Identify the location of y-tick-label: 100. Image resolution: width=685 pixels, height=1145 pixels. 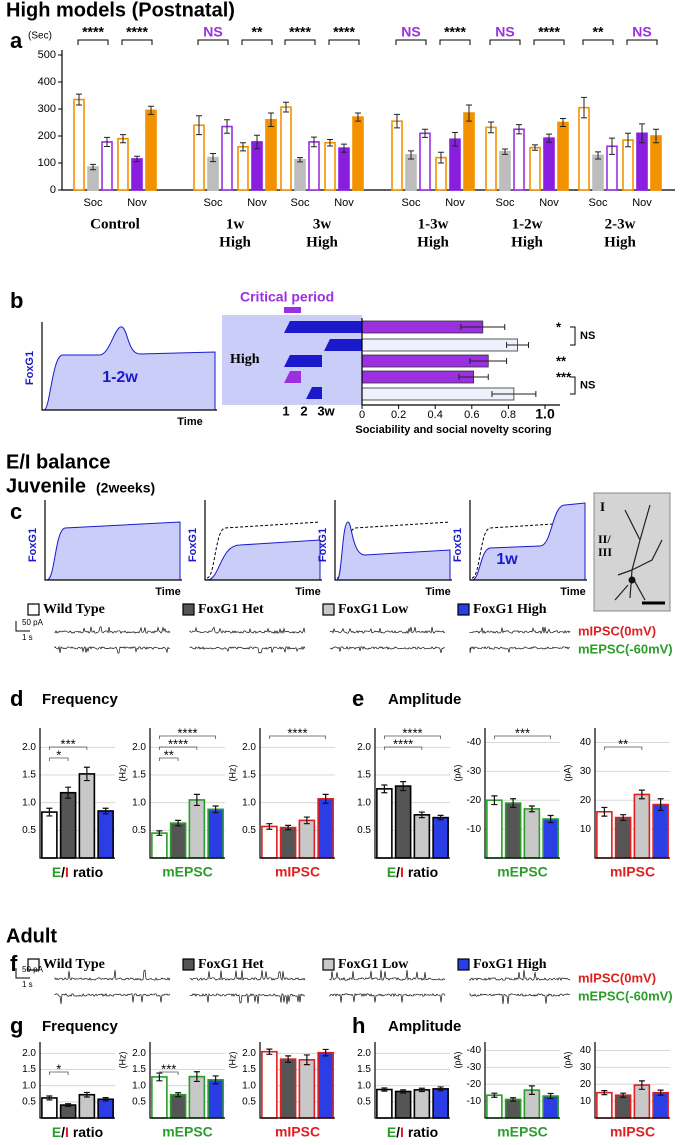
(47, 163).